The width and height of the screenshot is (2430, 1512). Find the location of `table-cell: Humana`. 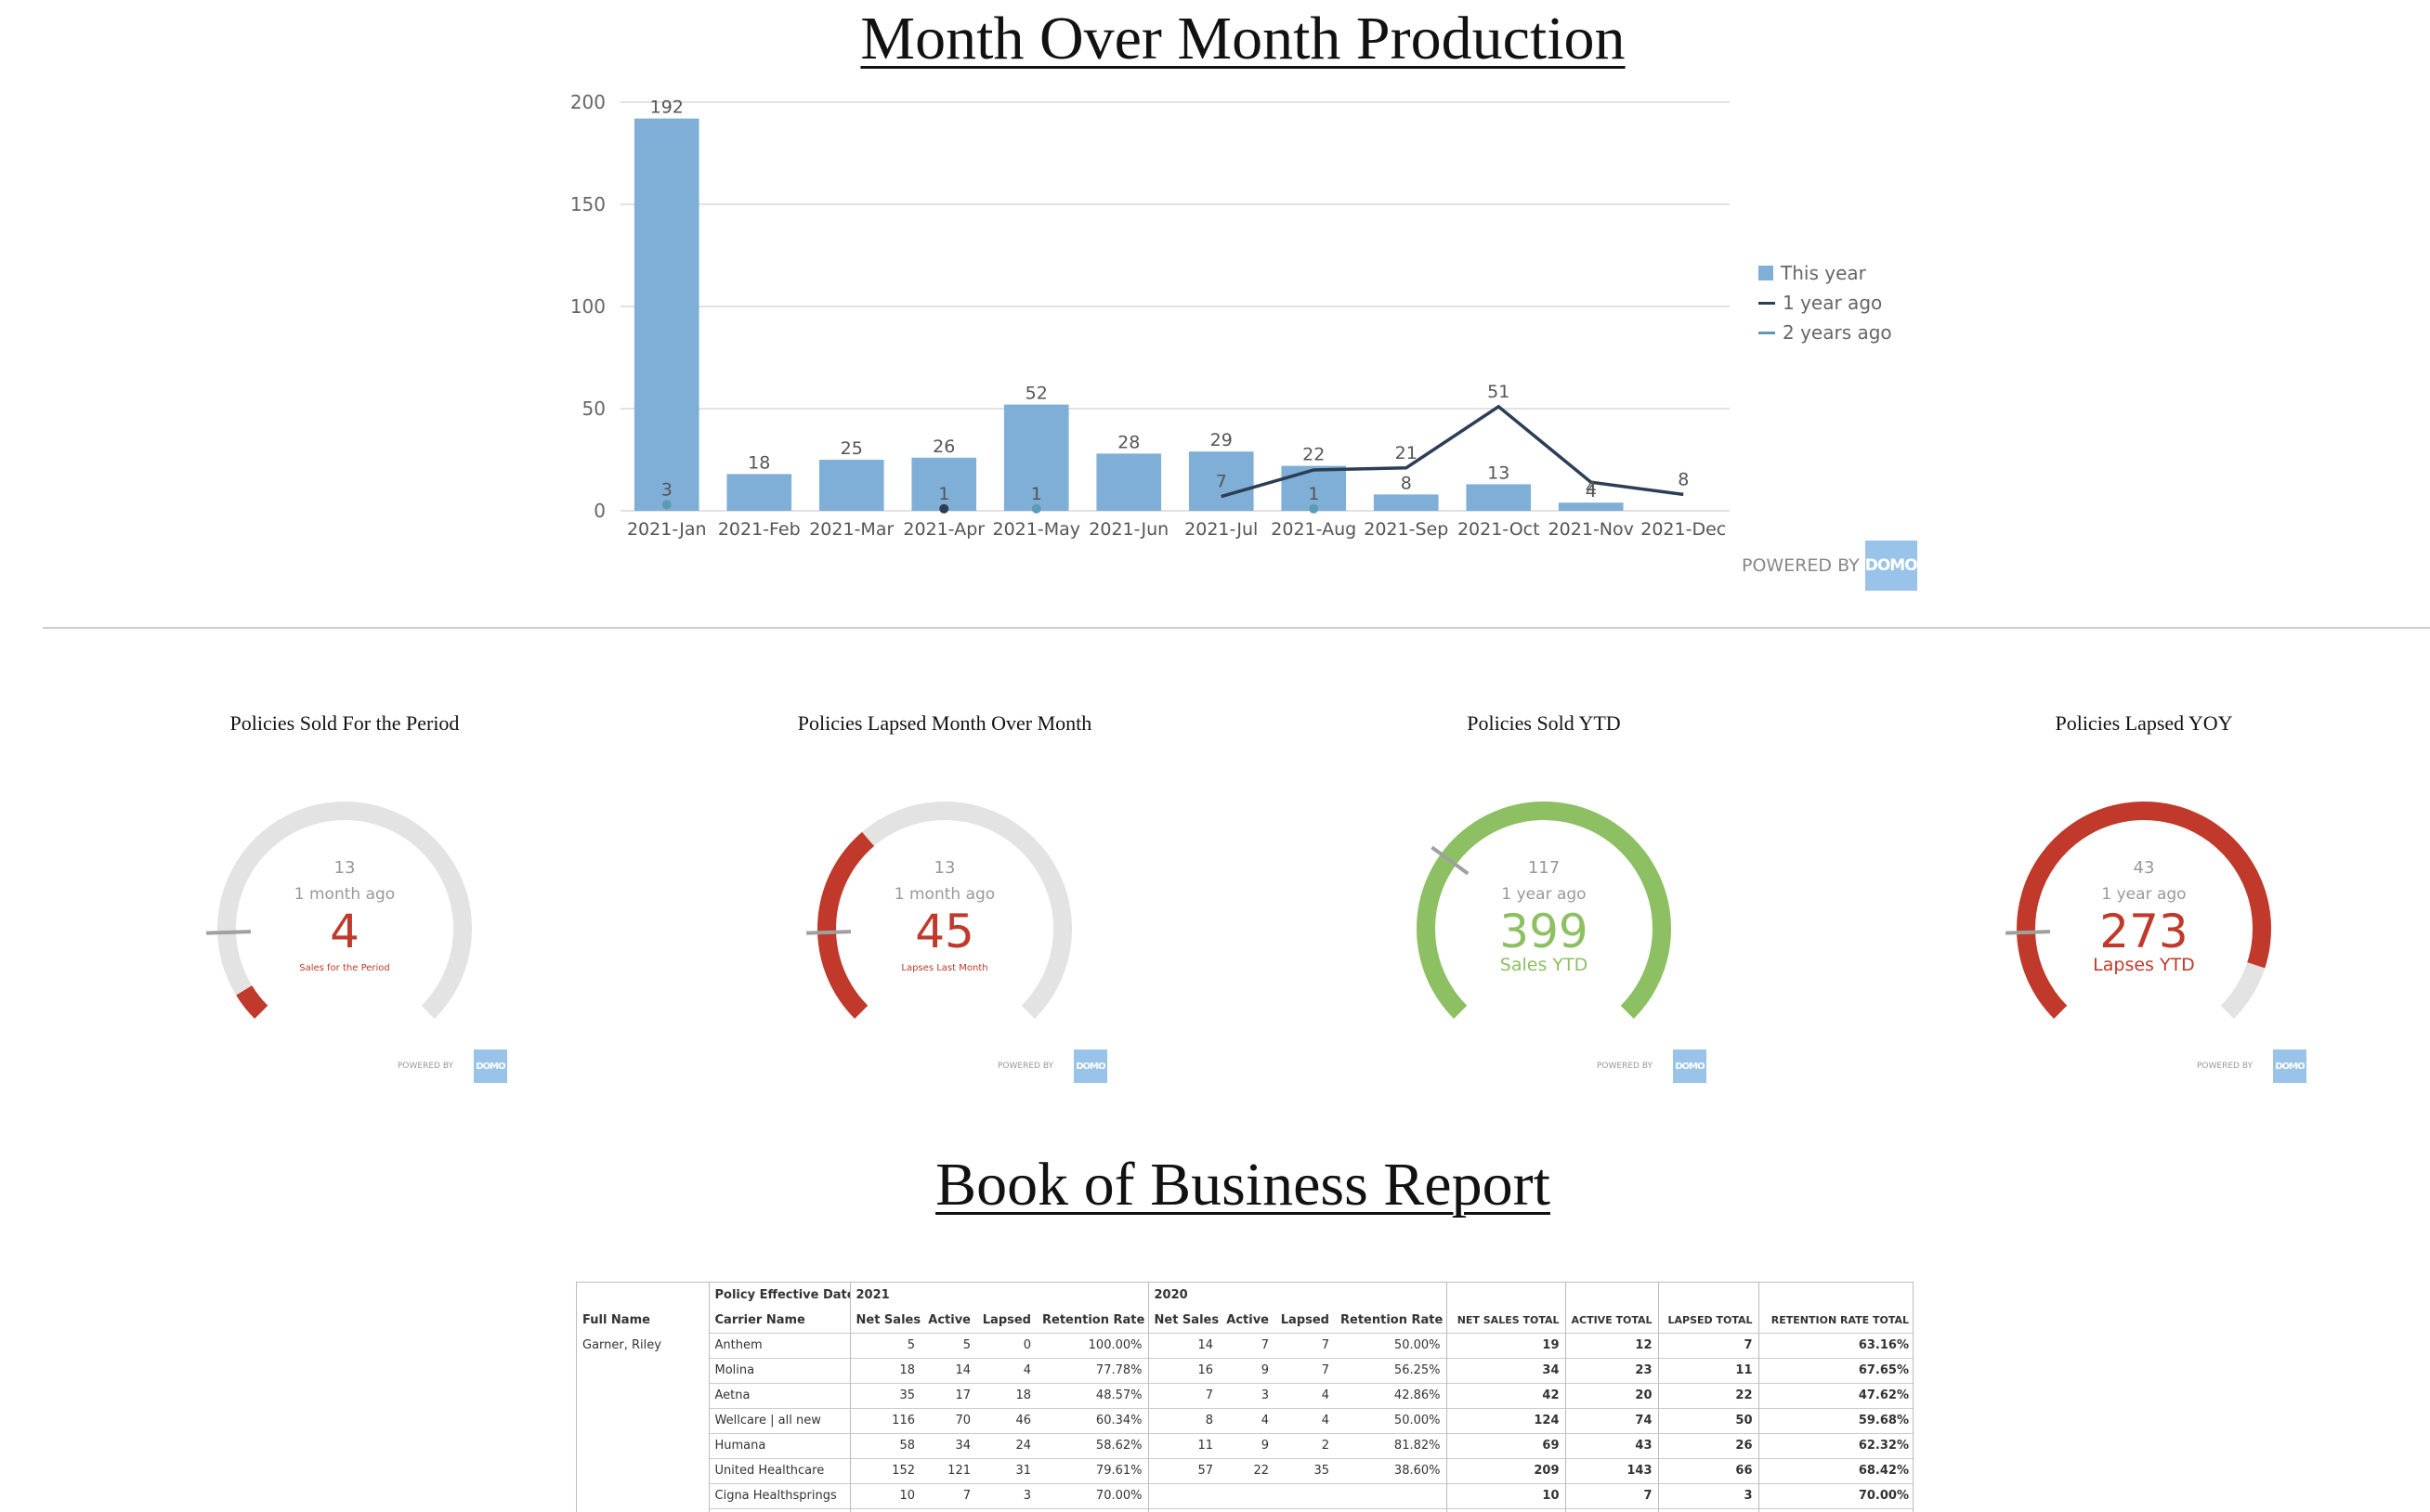

table-cell: Humana is located at coordinates (779, 1445).